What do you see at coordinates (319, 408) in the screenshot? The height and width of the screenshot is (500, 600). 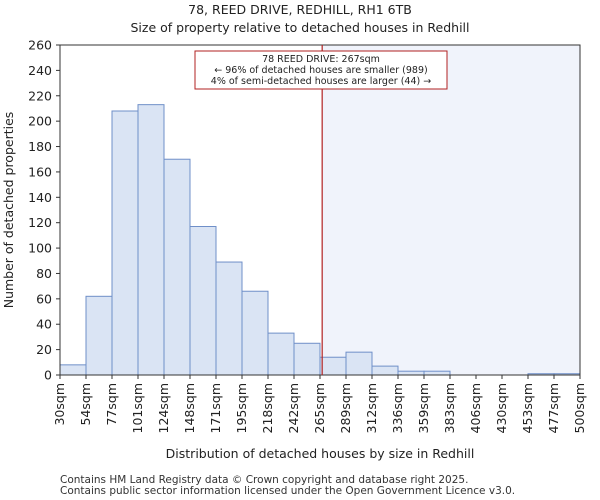 I see `x-tick-label: 265sqm` at bounding box center [319, 408].